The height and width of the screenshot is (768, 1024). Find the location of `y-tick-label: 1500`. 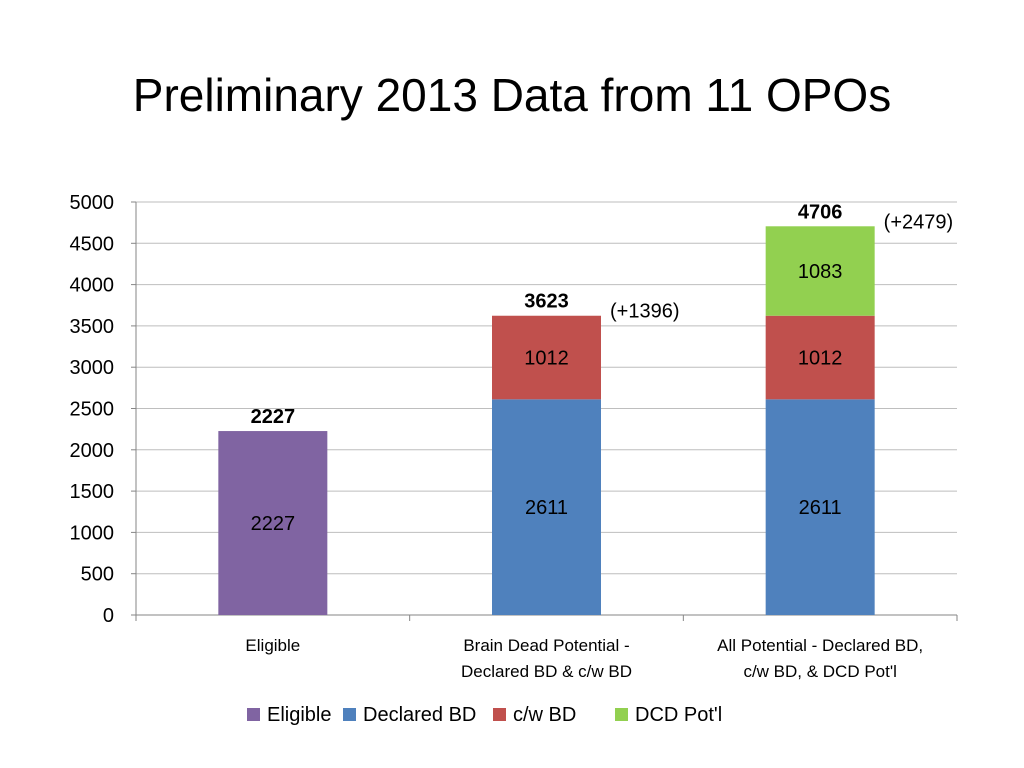

y-tick-label: 1500 is located at coordinates (92, 492).